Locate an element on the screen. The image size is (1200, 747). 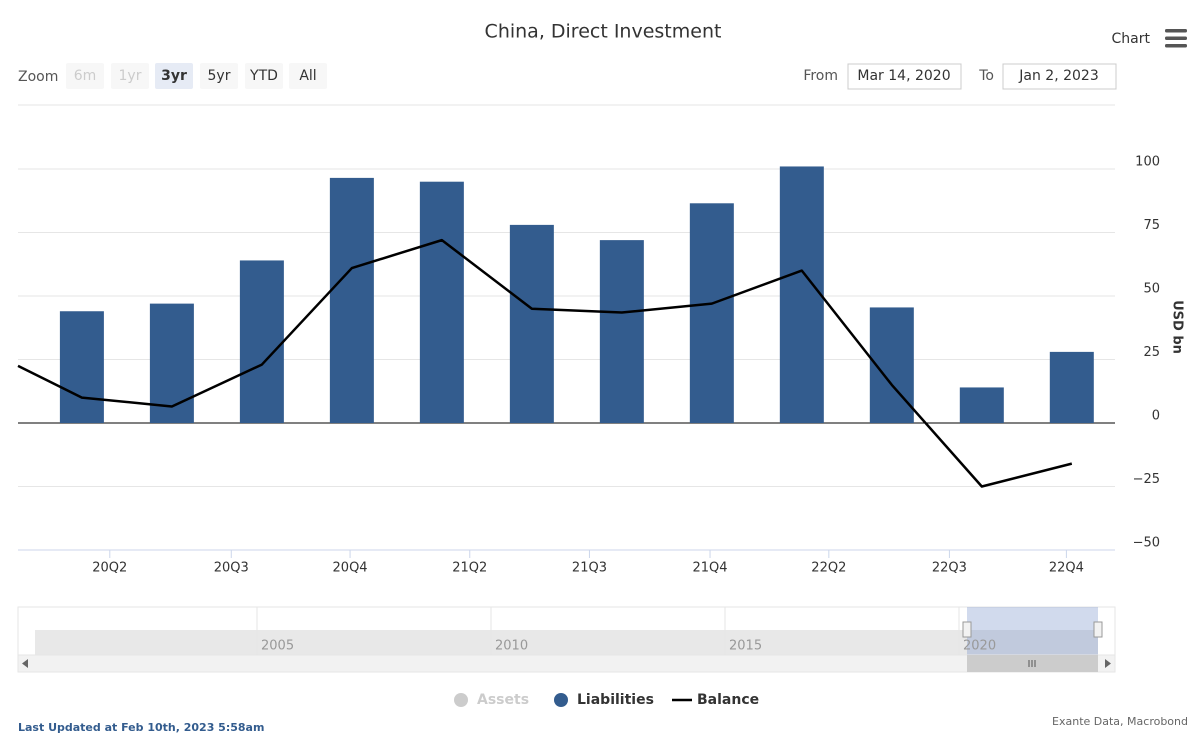
y-tick-label: 100 is located at coordinates (1147, 162).